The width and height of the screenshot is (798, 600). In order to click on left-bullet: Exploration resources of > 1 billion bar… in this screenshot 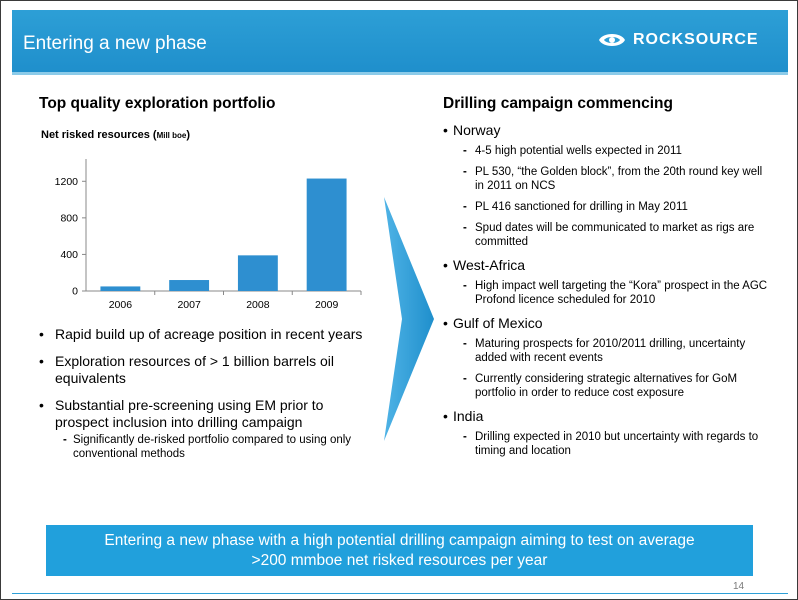, I will do `click(204, 370)`.